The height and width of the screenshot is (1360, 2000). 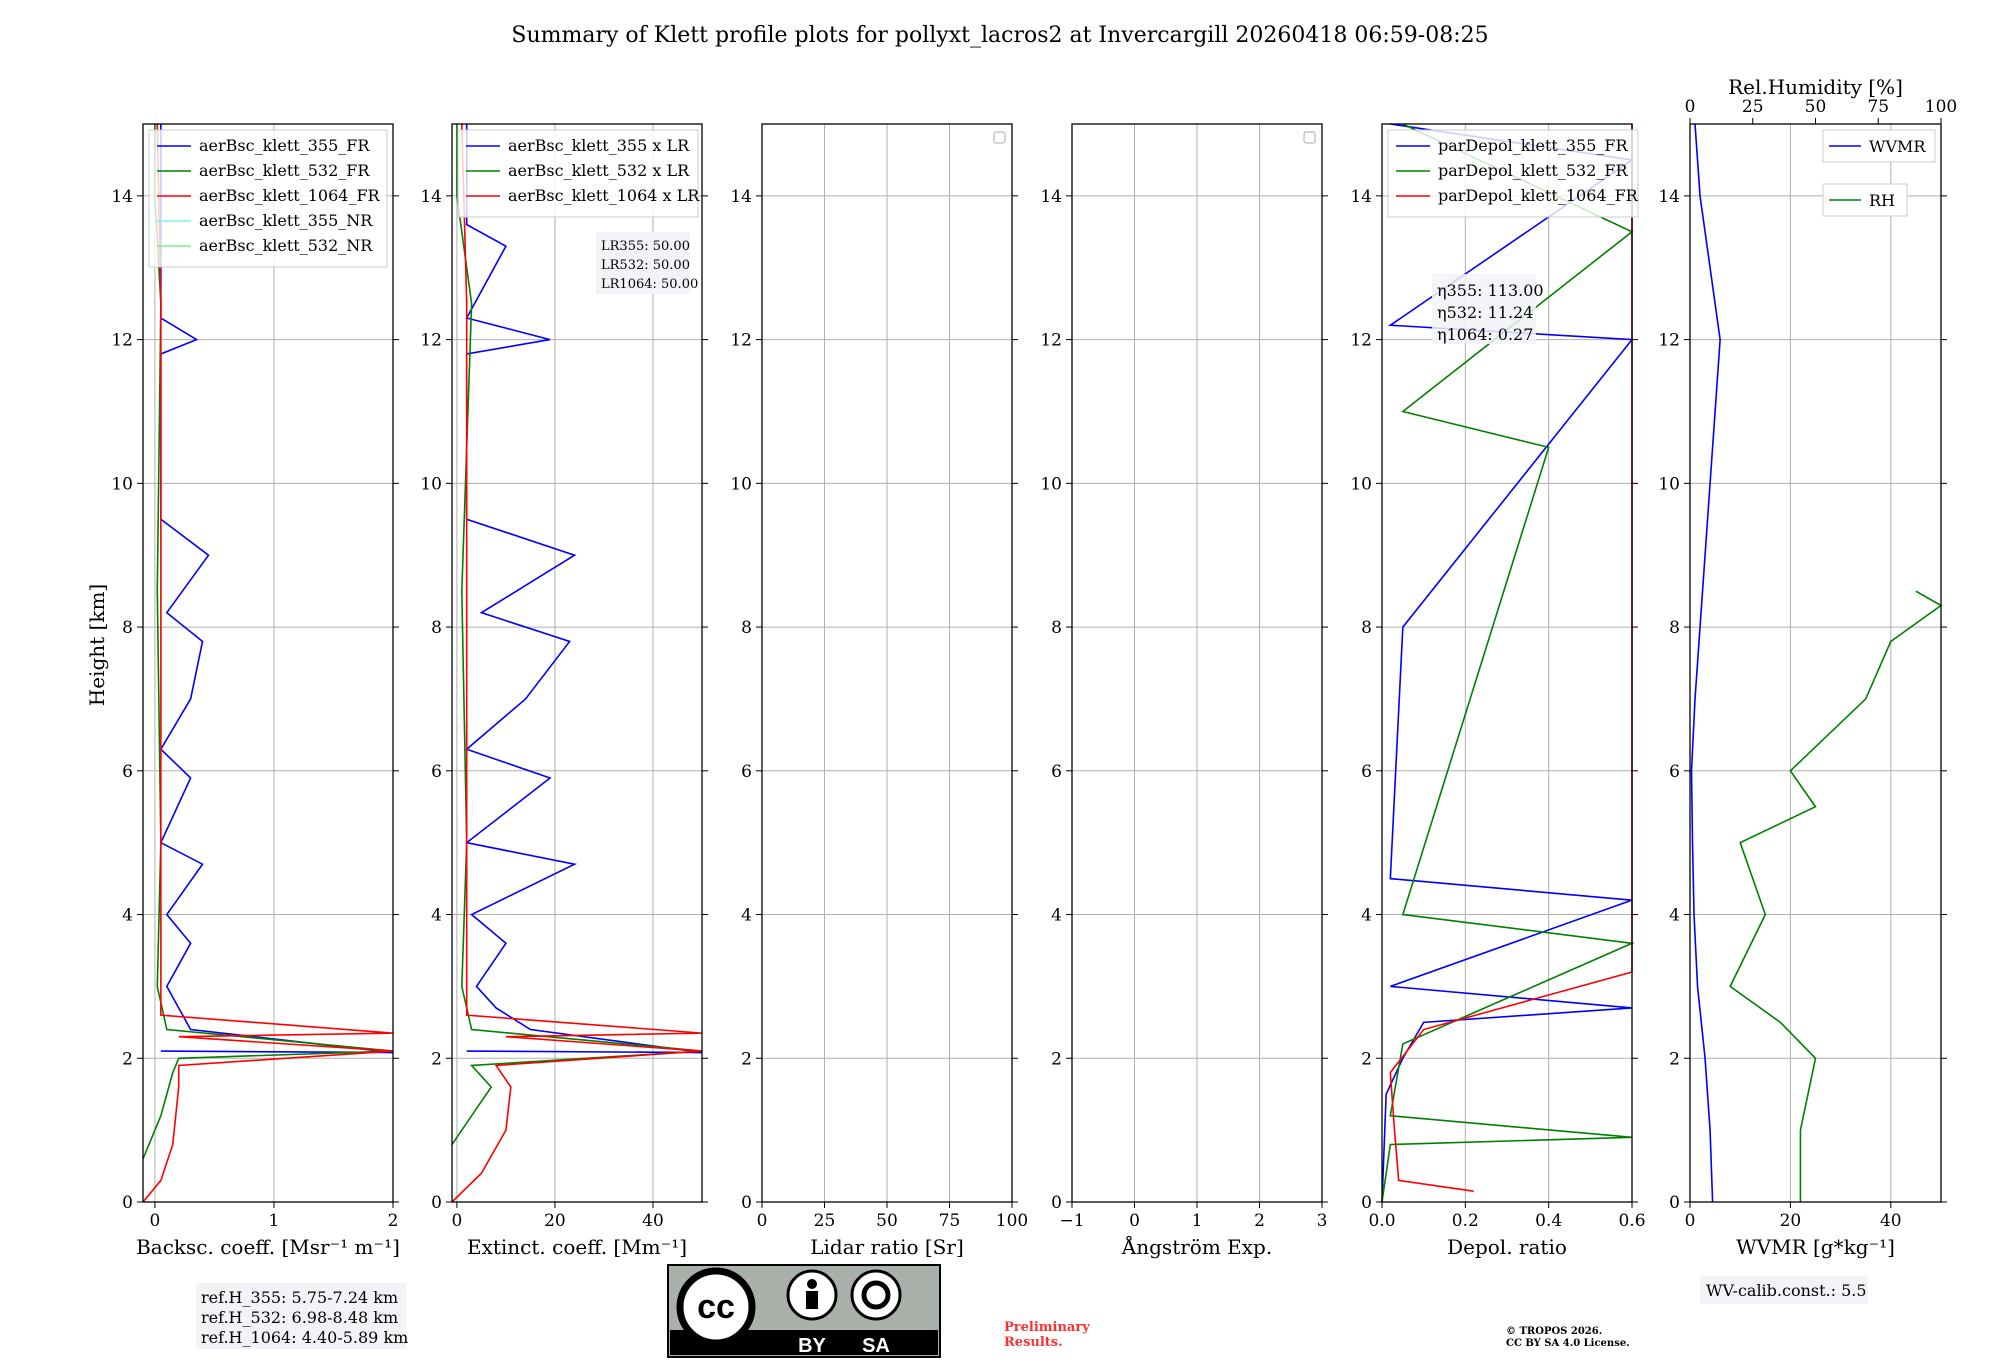 I want to click on x-axis-label: Lidar ratio [Sr], so click(x=887, y=1247).